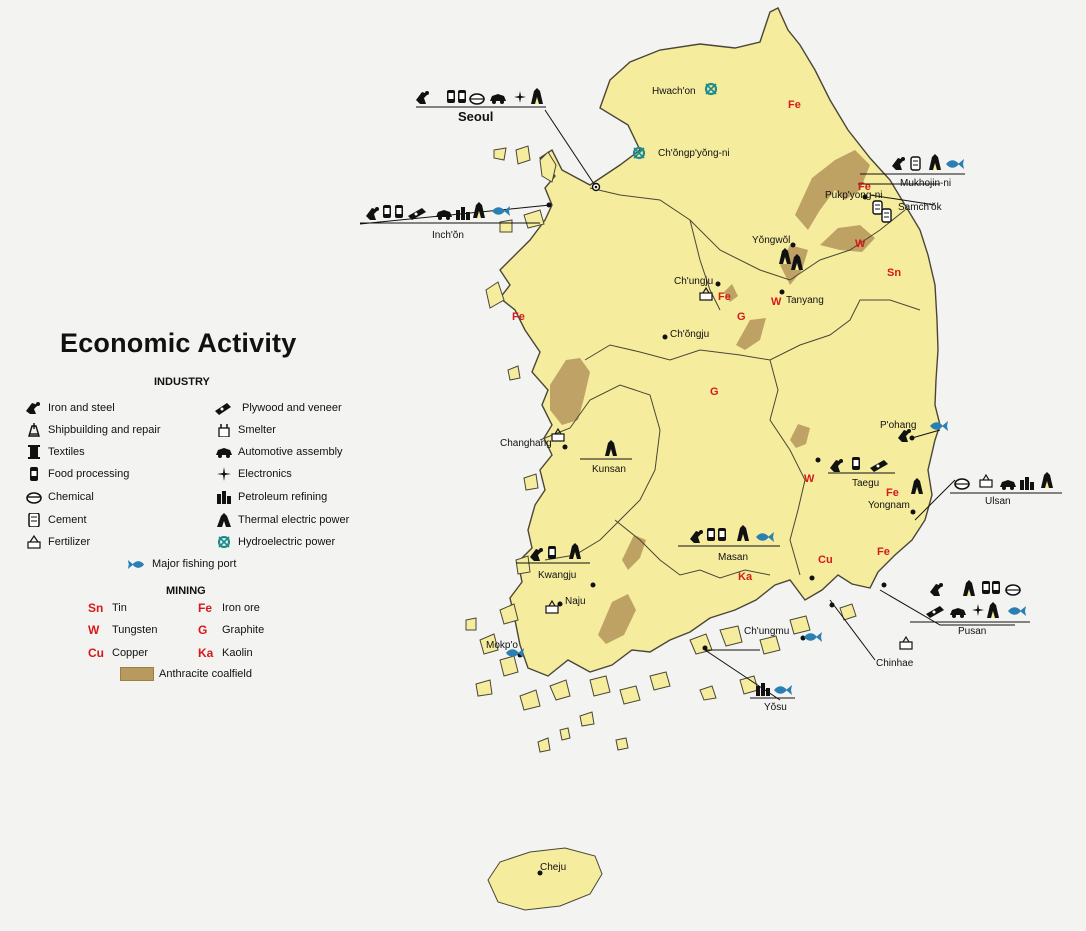 This screenshot has height=931, width=1086. Describe the element at coordinates (224, 497) in the screenshot. I see `refinery-icon` at that location.